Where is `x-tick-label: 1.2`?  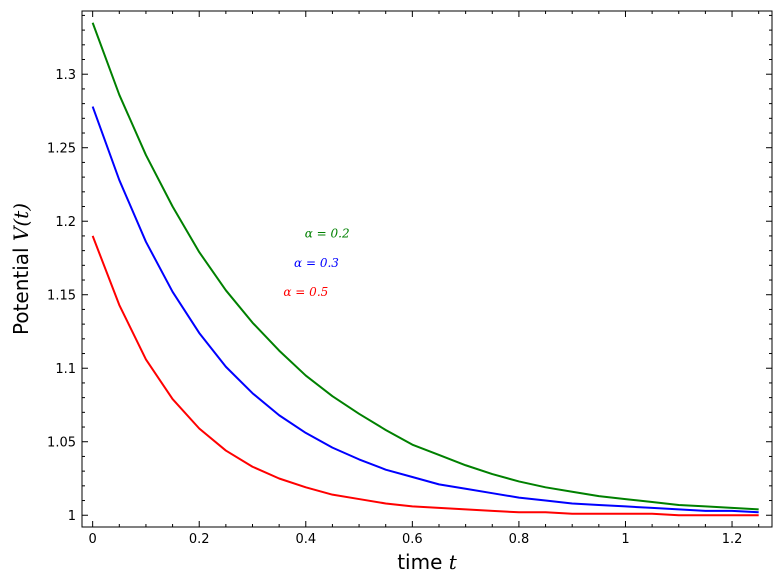 x-tick-label: 1.2 is located at coordinates (732, 539).